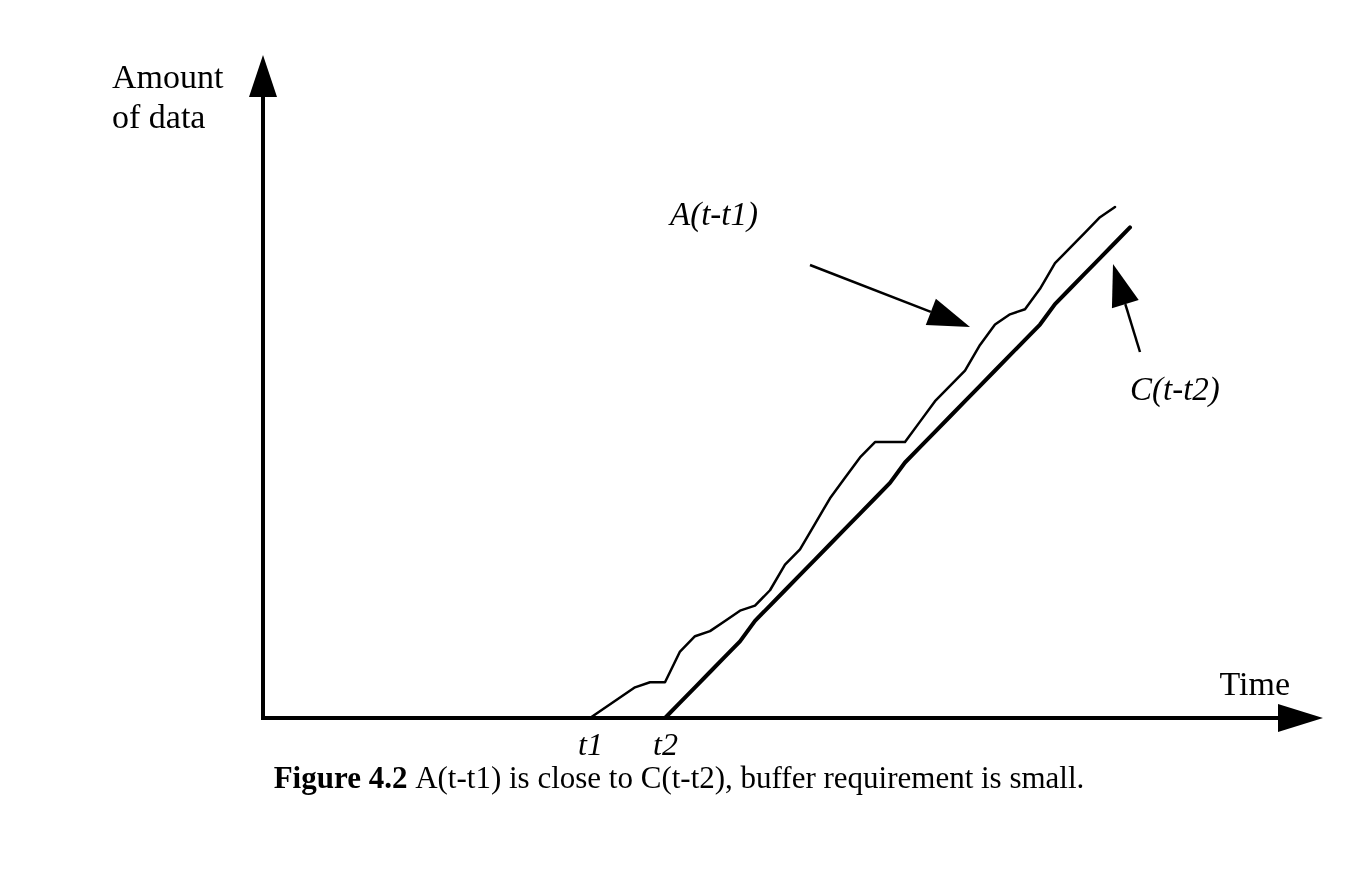 The width and height of the screenshot is (1358, 884). Describe the element at coordinates (665, 743) in the screenshot. I see `x-tick-label: t2` at that location.